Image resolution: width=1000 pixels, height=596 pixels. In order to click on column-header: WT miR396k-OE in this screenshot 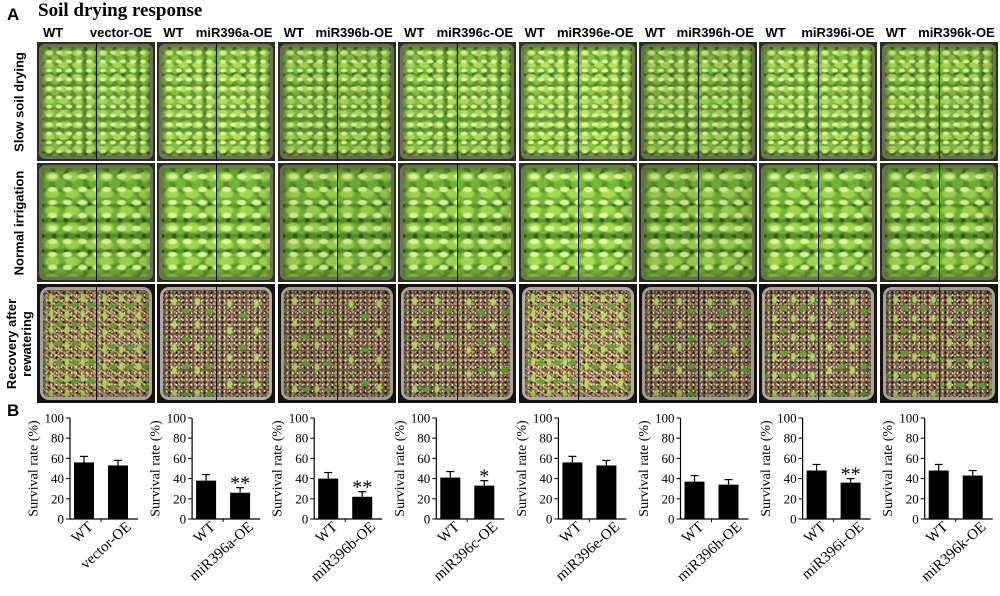, I will do `click(939, 33)`.